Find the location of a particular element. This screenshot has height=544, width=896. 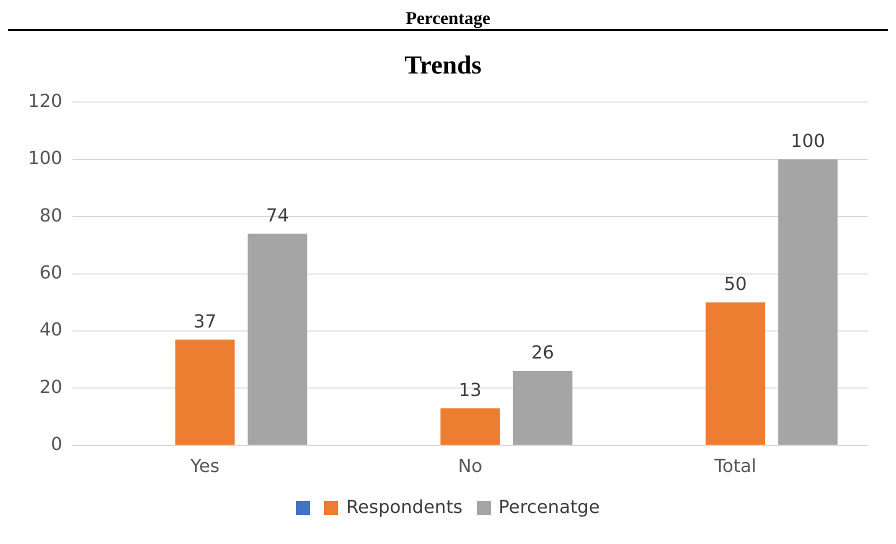

data-label: 74 is located at coordinates (277, 215).